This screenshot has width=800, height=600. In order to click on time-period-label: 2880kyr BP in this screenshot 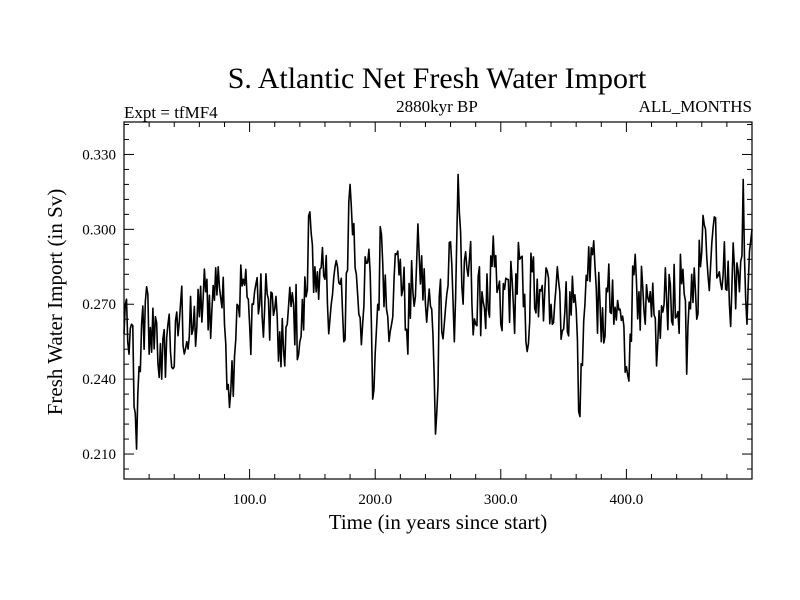, I will do `click(437, 106)`.